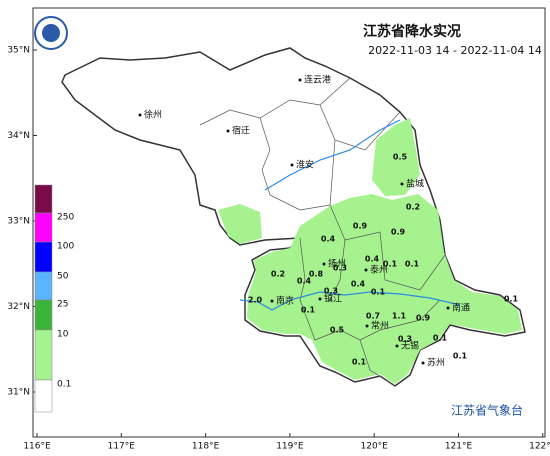  Describe the element at coordinates (461, 308) in the screenshot. I see `city-label: 南通` at that location.